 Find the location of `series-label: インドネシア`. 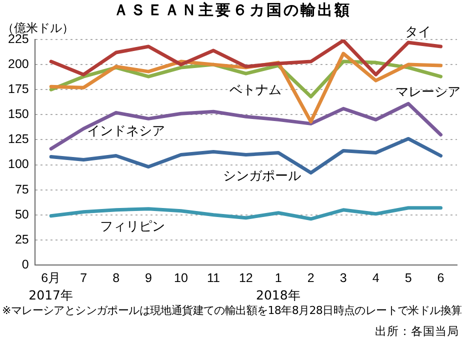

series-label: インドネシア is located at coordinates (125, 132).